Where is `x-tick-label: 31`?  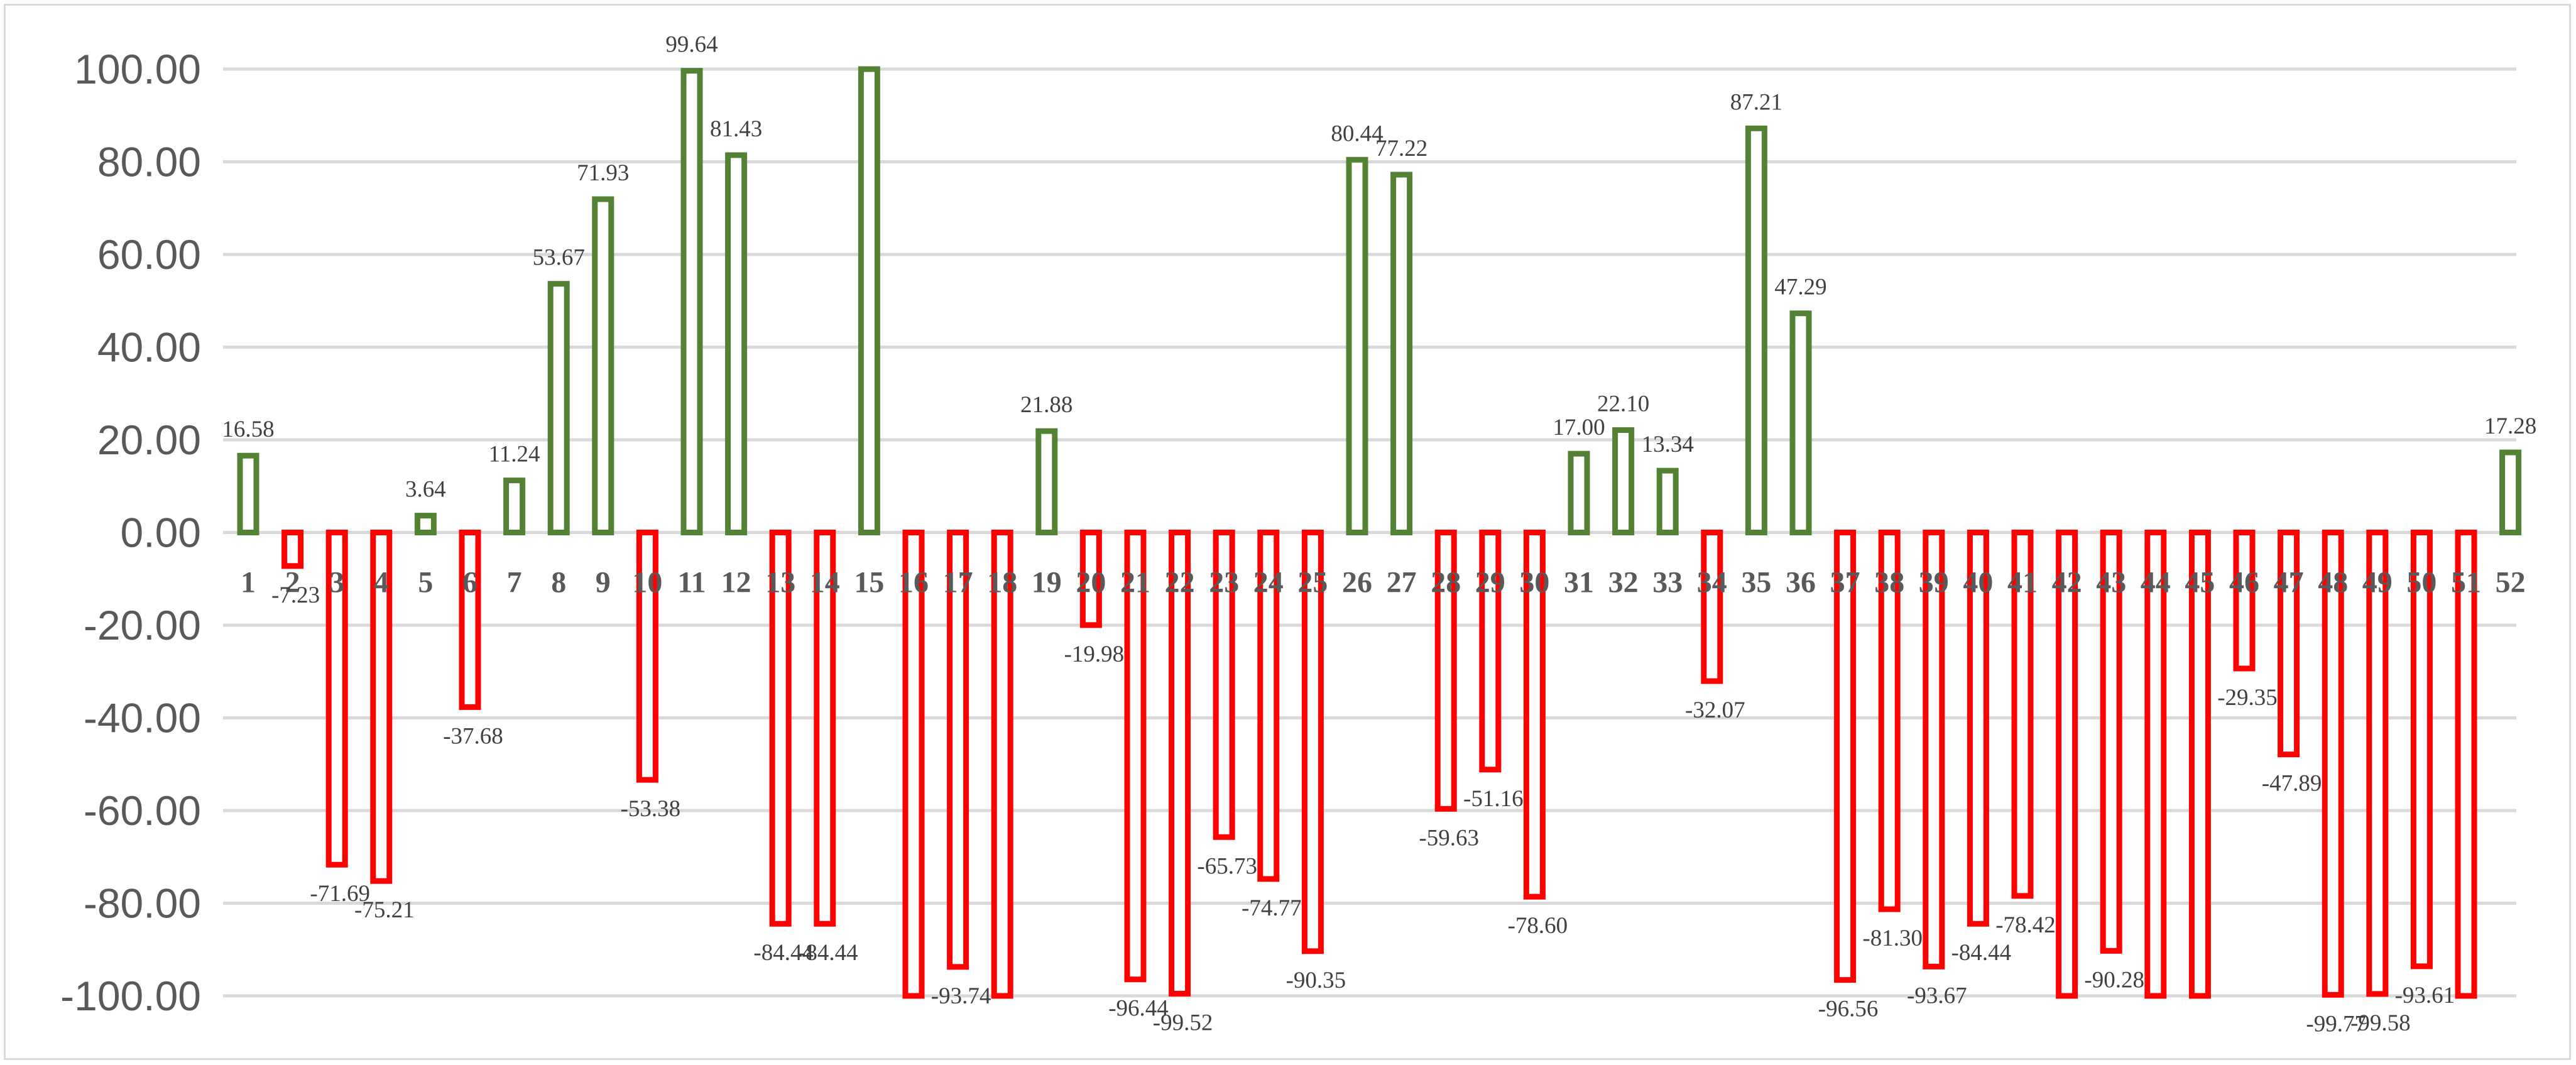 x-tick-label: 31 is located at coordinates (1579, 582).